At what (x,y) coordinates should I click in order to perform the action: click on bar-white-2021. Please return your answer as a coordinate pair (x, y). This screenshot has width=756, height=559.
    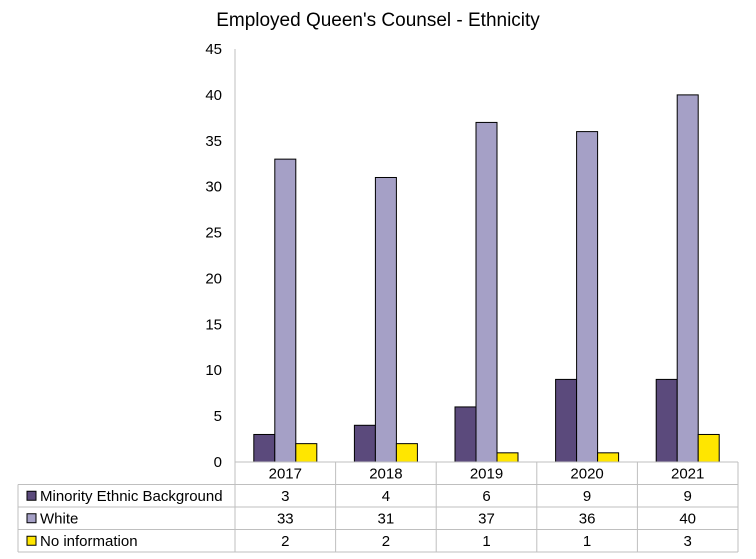
    Looking at the image, I should click on (687, 278).